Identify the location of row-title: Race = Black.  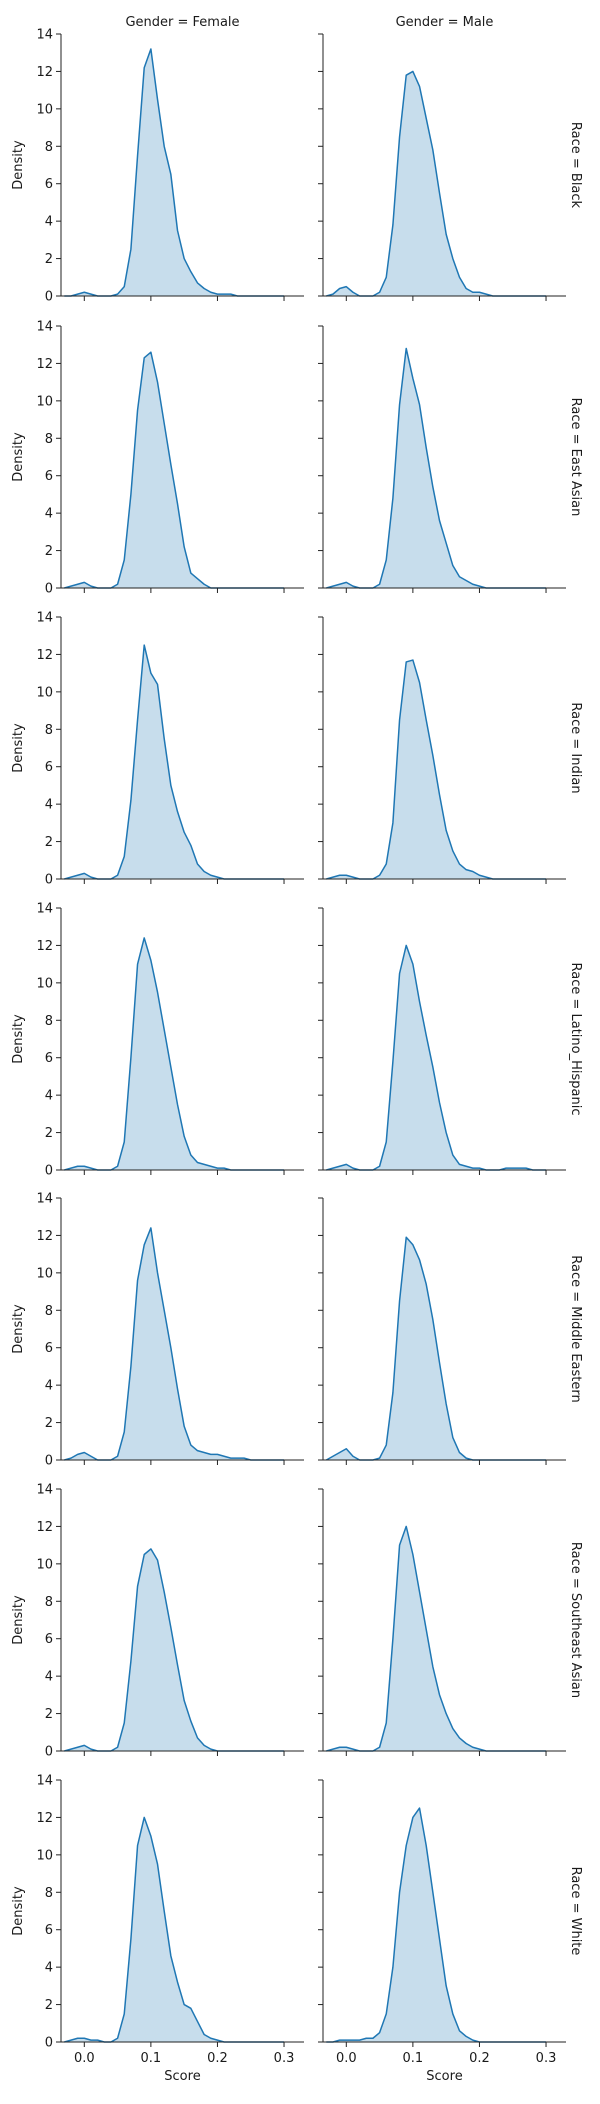
(575, 165).